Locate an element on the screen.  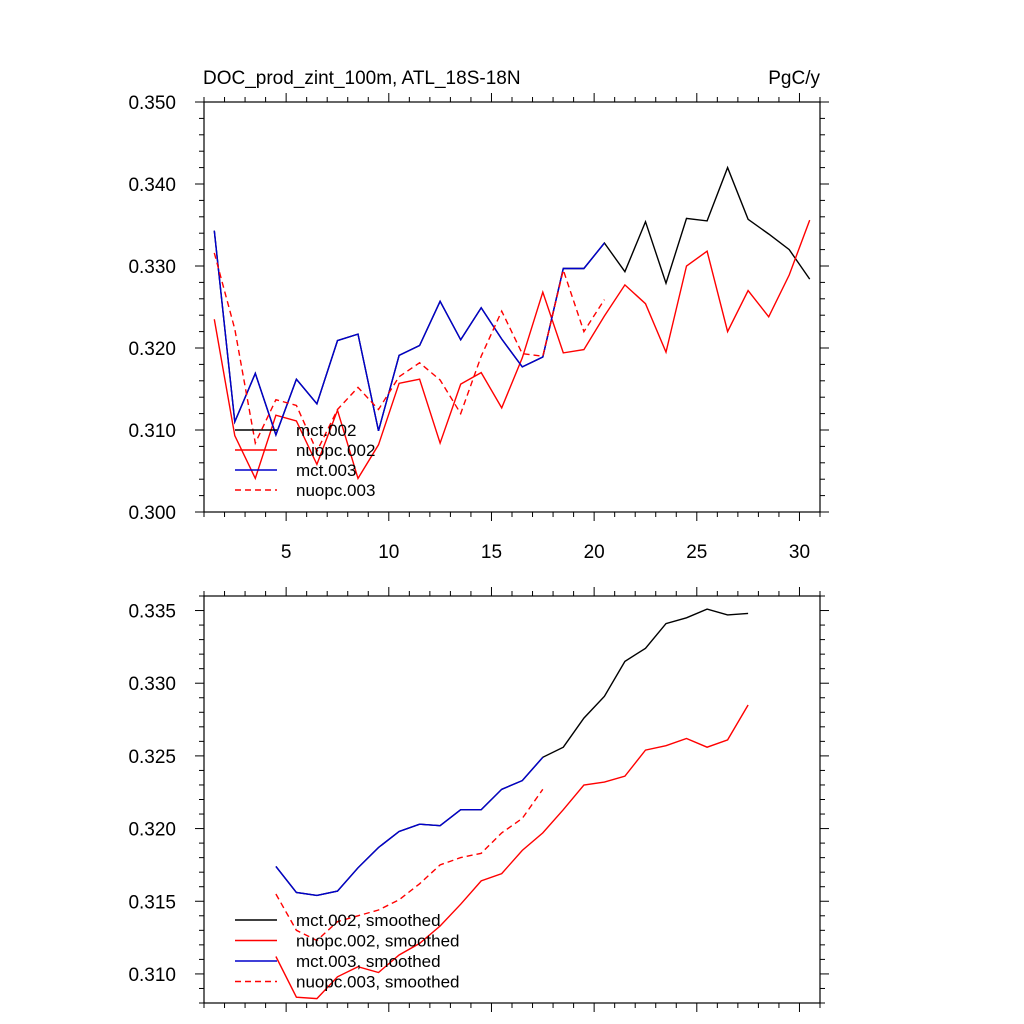
y-tick-label: 0.315 is located at coordinates (152, 902).